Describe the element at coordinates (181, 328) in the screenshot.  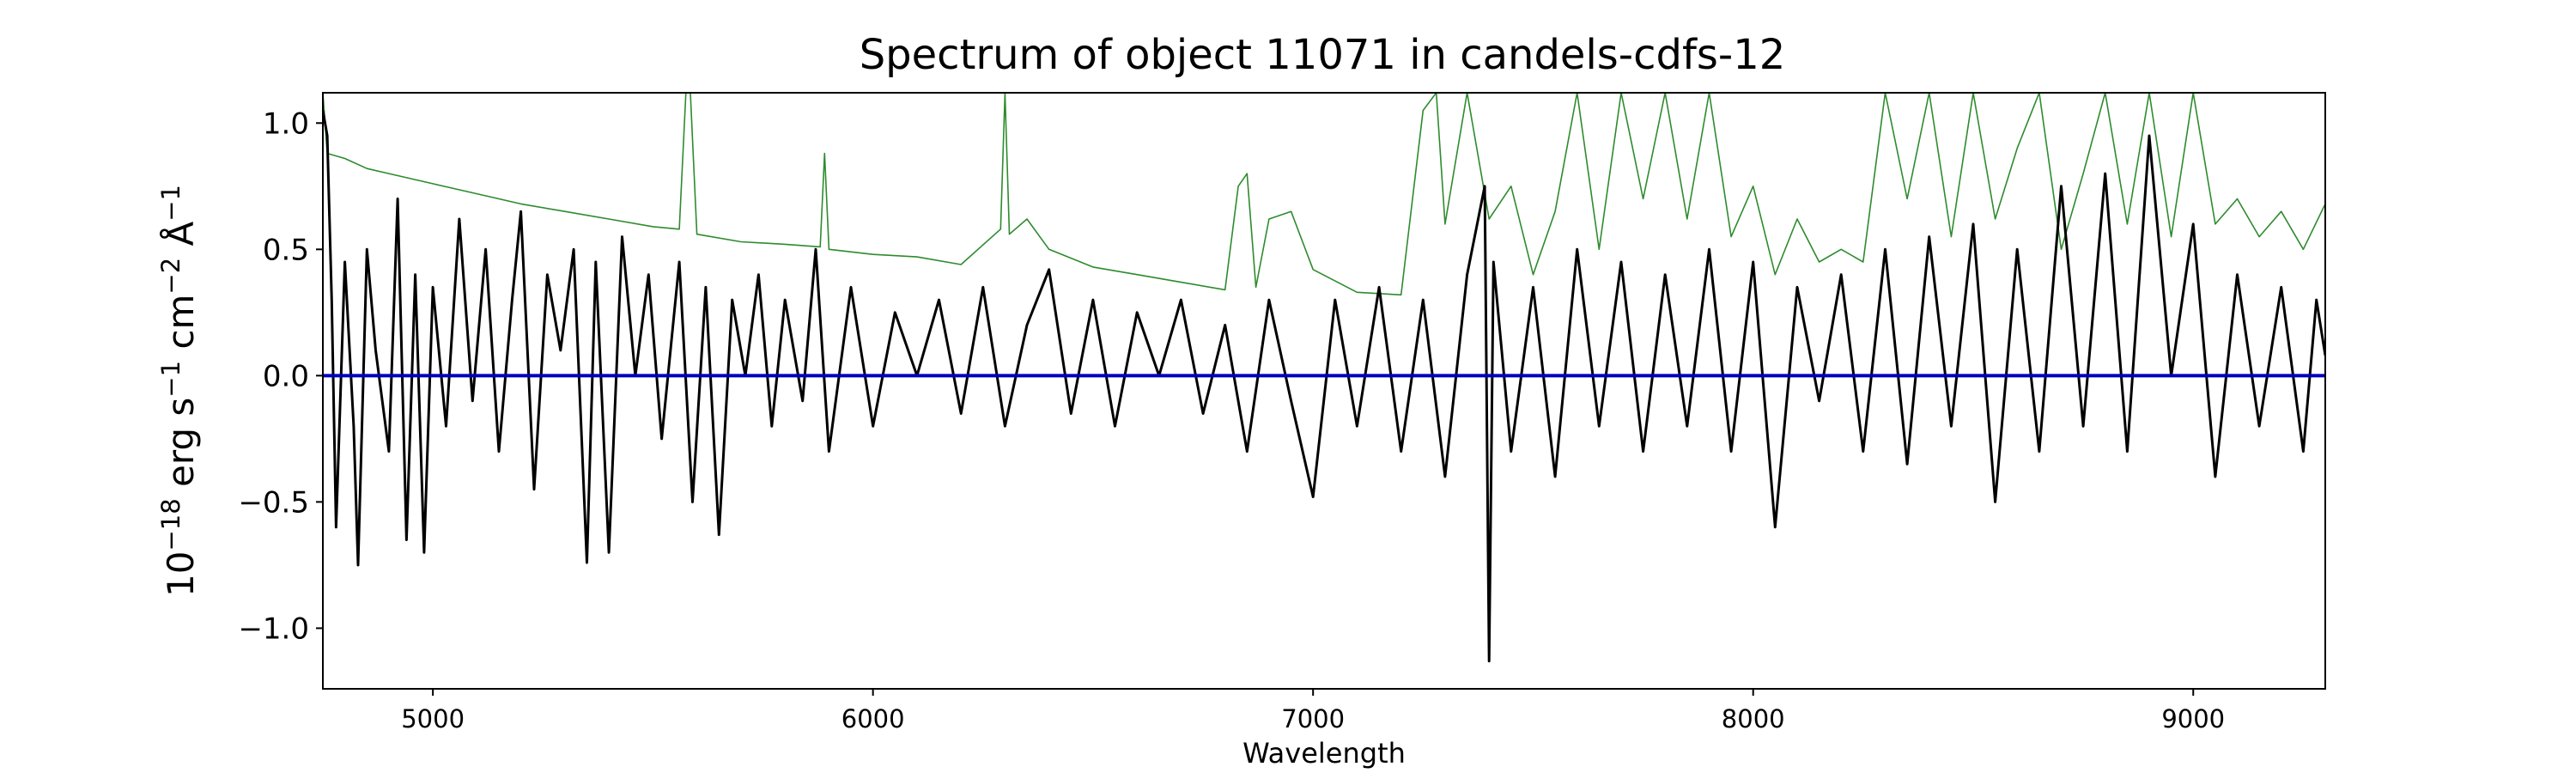
I see `y-axis-label-part: cm` at that location.